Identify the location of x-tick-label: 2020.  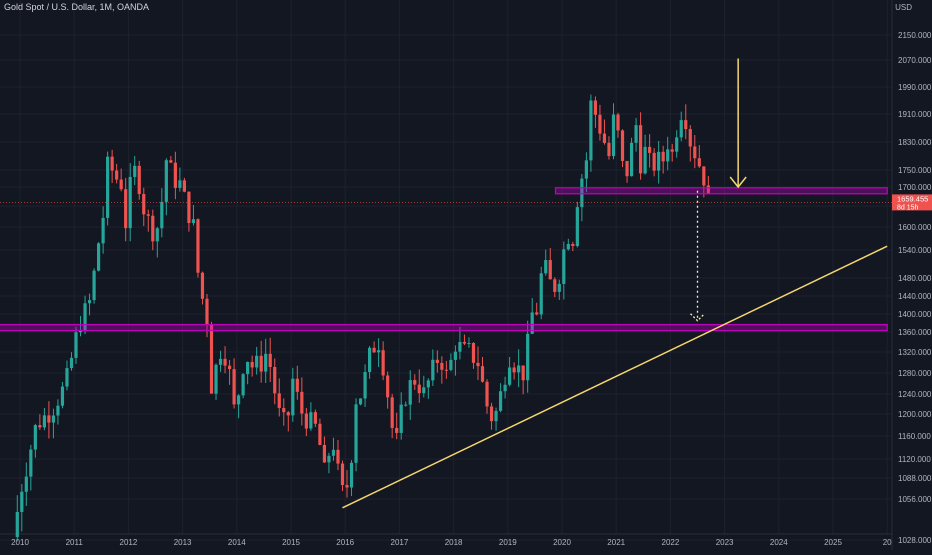
(562, 542).